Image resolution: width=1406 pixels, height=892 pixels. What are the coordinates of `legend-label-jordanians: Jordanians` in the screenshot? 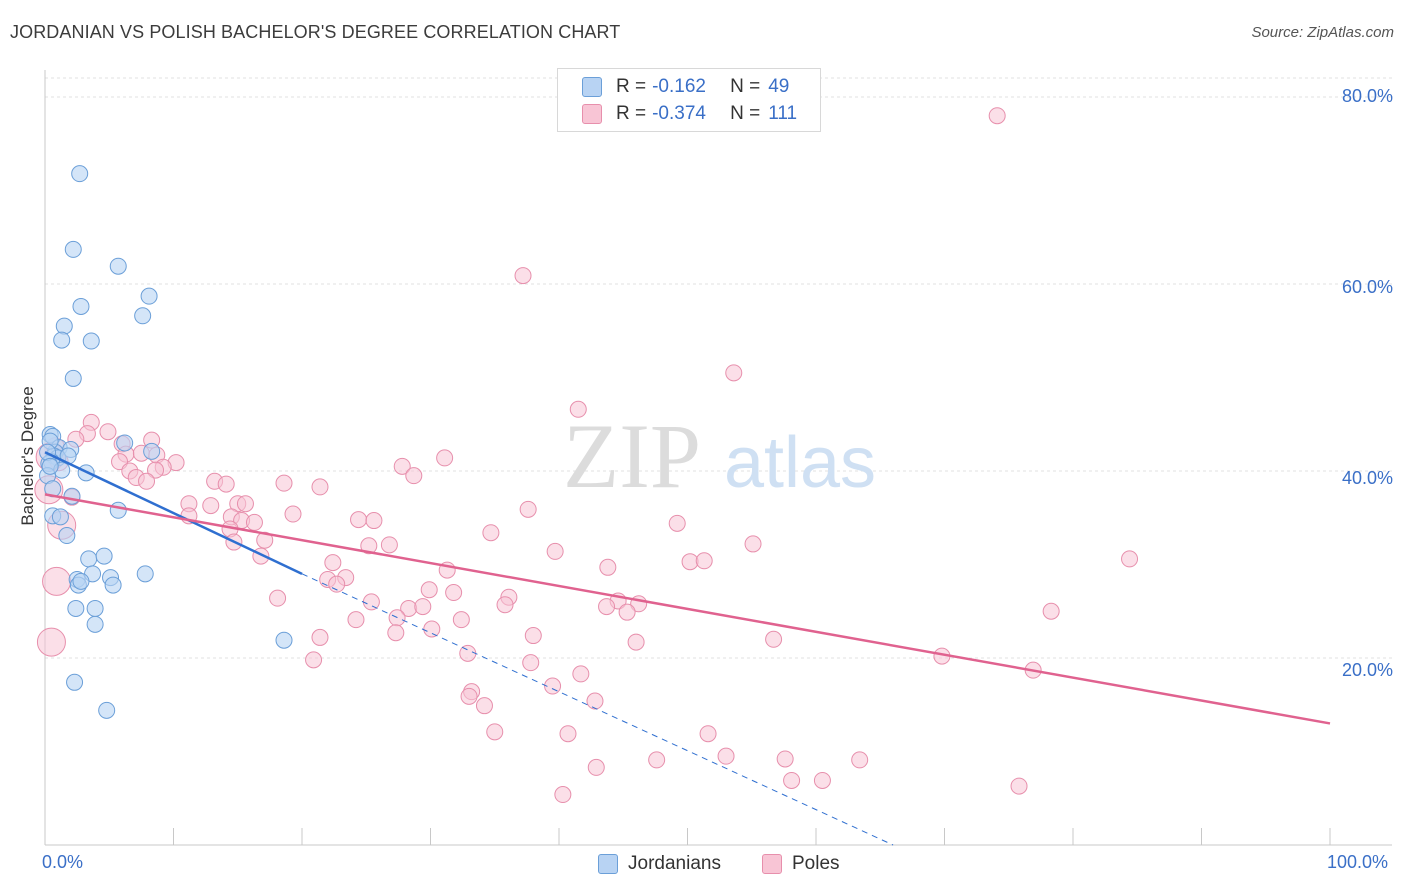 It's located at (674, 863).